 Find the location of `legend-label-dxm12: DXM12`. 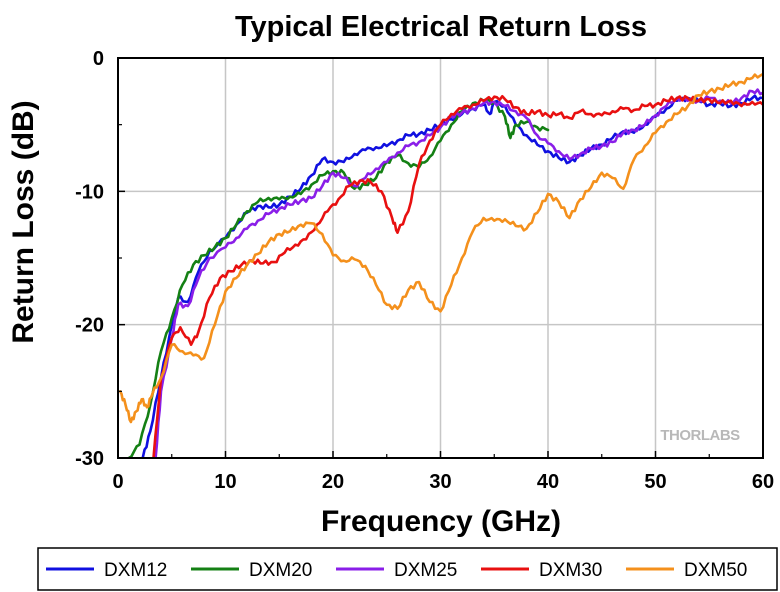

legend-label-dxm12: DXM12 is located at coordinates (135, 570).